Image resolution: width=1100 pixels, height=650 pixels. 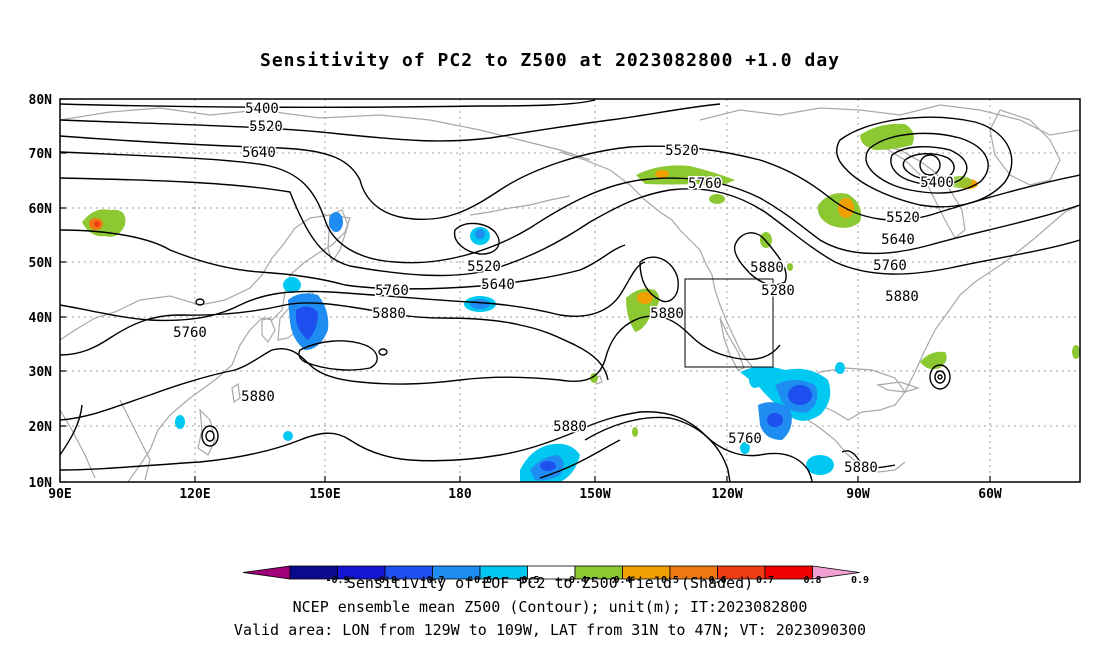 I want to click on coast-korea, so click(x=268, y=330).